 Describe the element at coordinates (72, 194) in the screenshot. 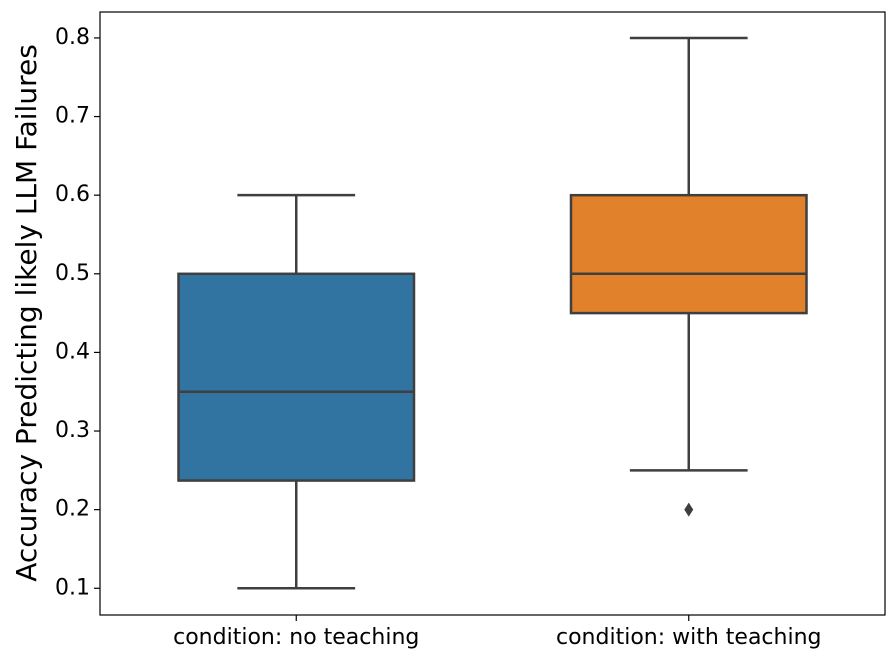

I see `y-tick-label: 0.6` at that location.